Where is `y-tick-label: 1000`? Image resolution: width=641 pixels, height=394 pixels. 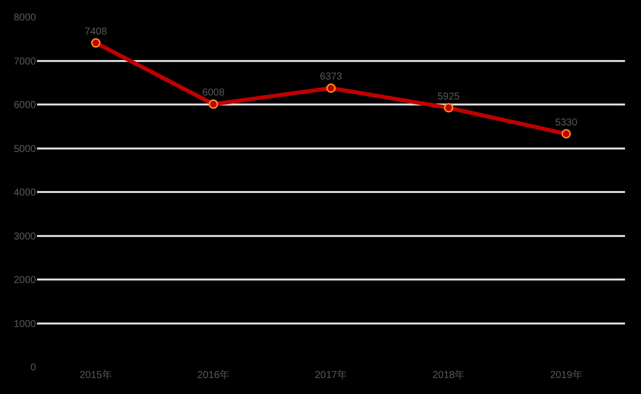
y-tick-label: 1000 is located at coordinates (25, 324).